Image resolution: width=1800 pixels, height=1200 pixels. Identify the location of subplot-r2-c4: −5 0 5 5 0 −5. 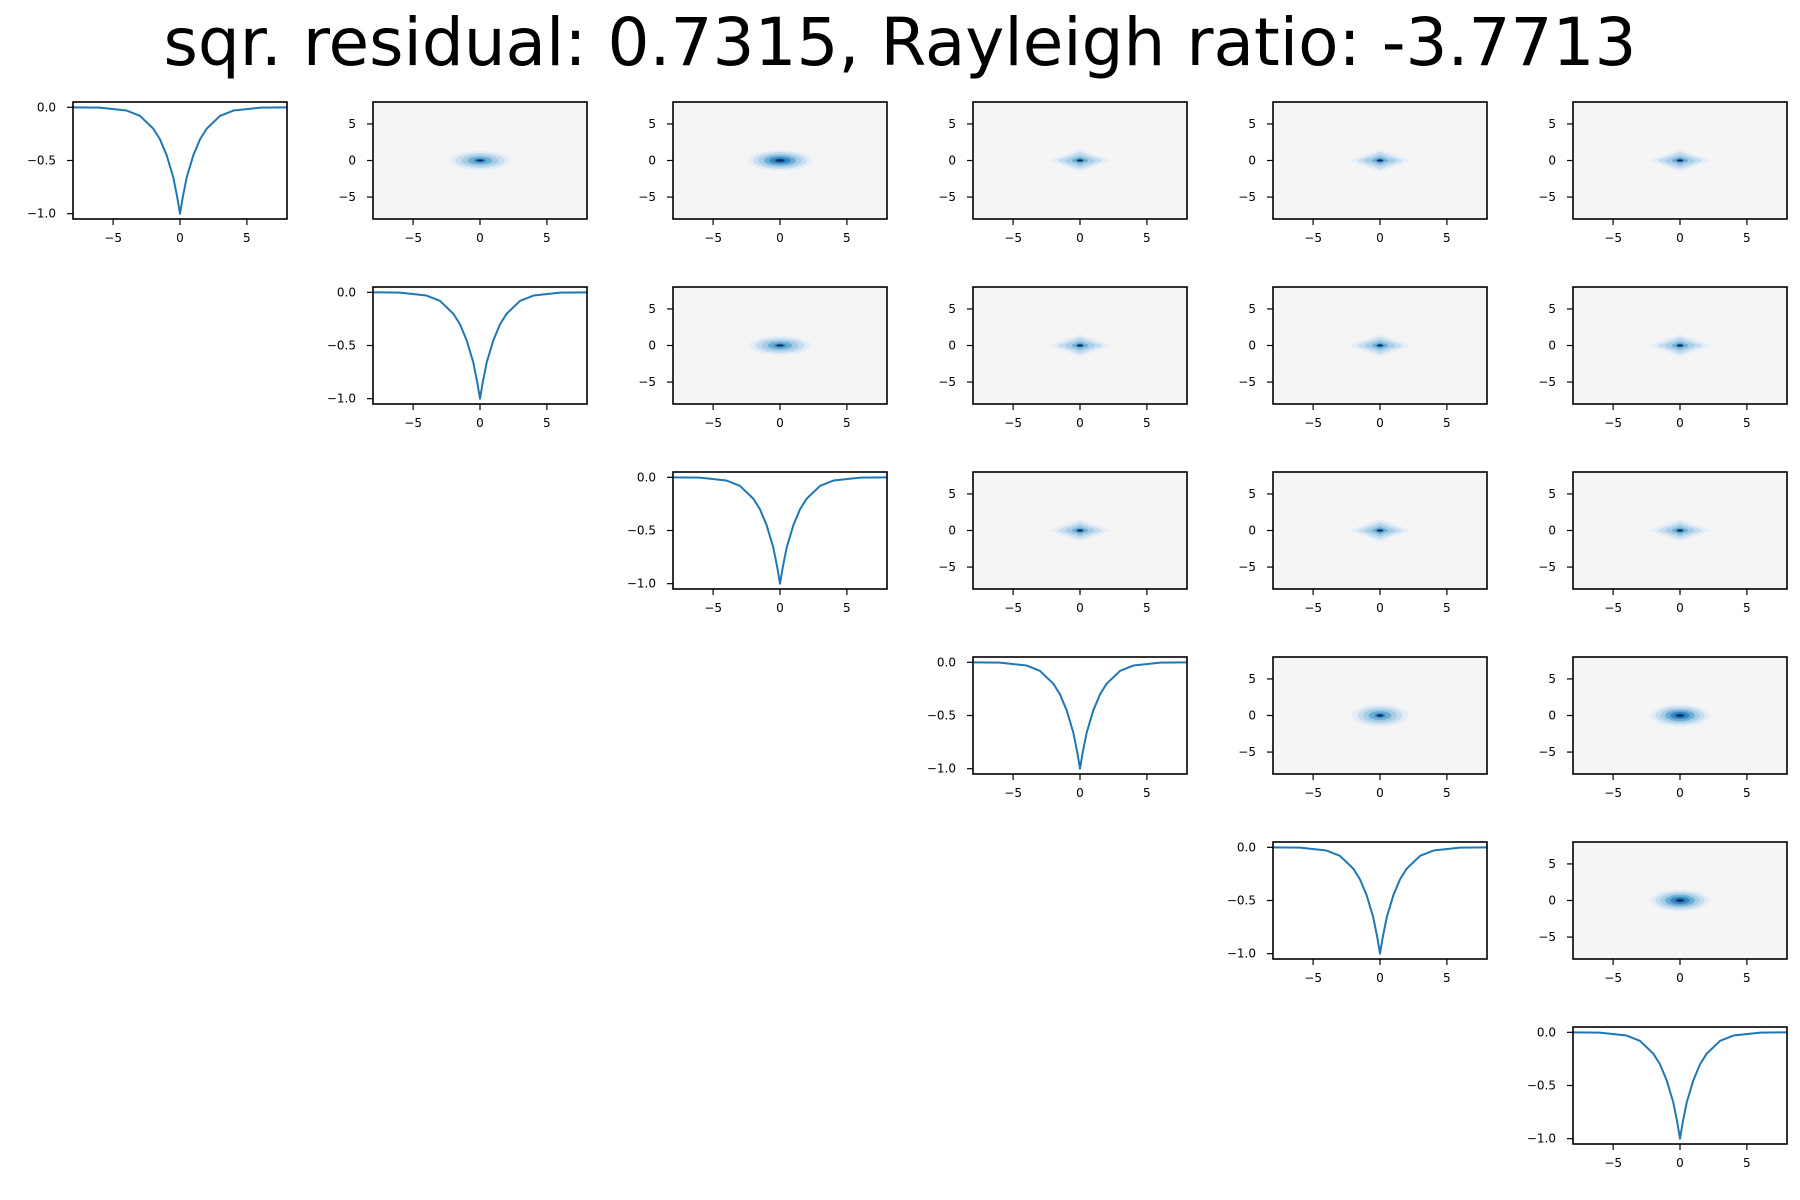
(1363, 543).